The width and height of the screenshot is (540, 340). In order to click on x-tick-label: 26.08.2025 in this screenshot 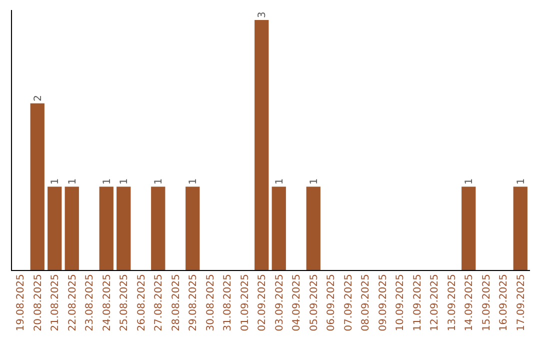, I will do `click(142, 303)`.